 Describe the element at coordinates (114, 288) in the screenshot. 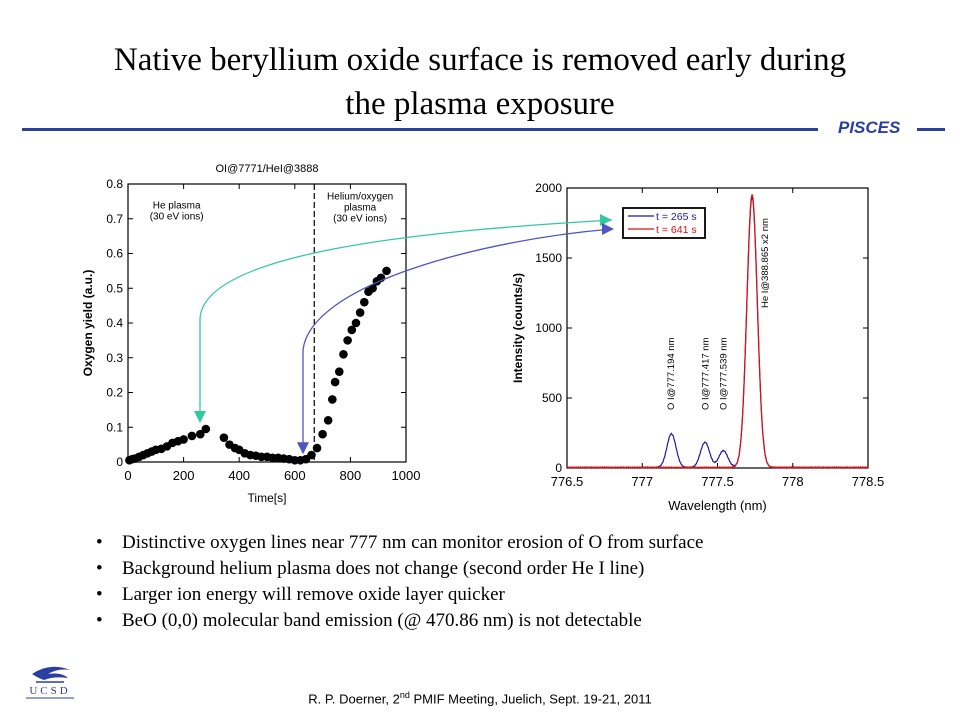

I see `left-y-tick-label: 0.5` at that location.